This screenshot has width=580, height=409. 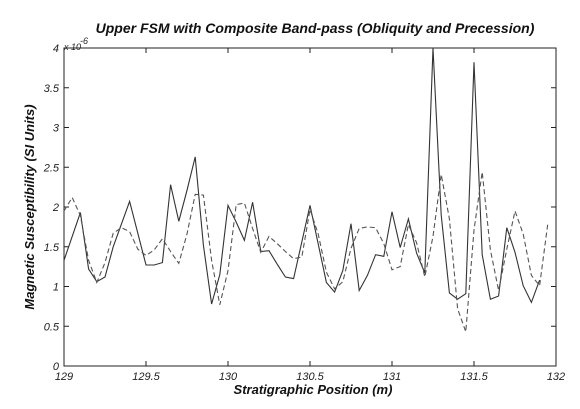 I want to click on x-tick-label: 131.5, so click(x=474, y=377).